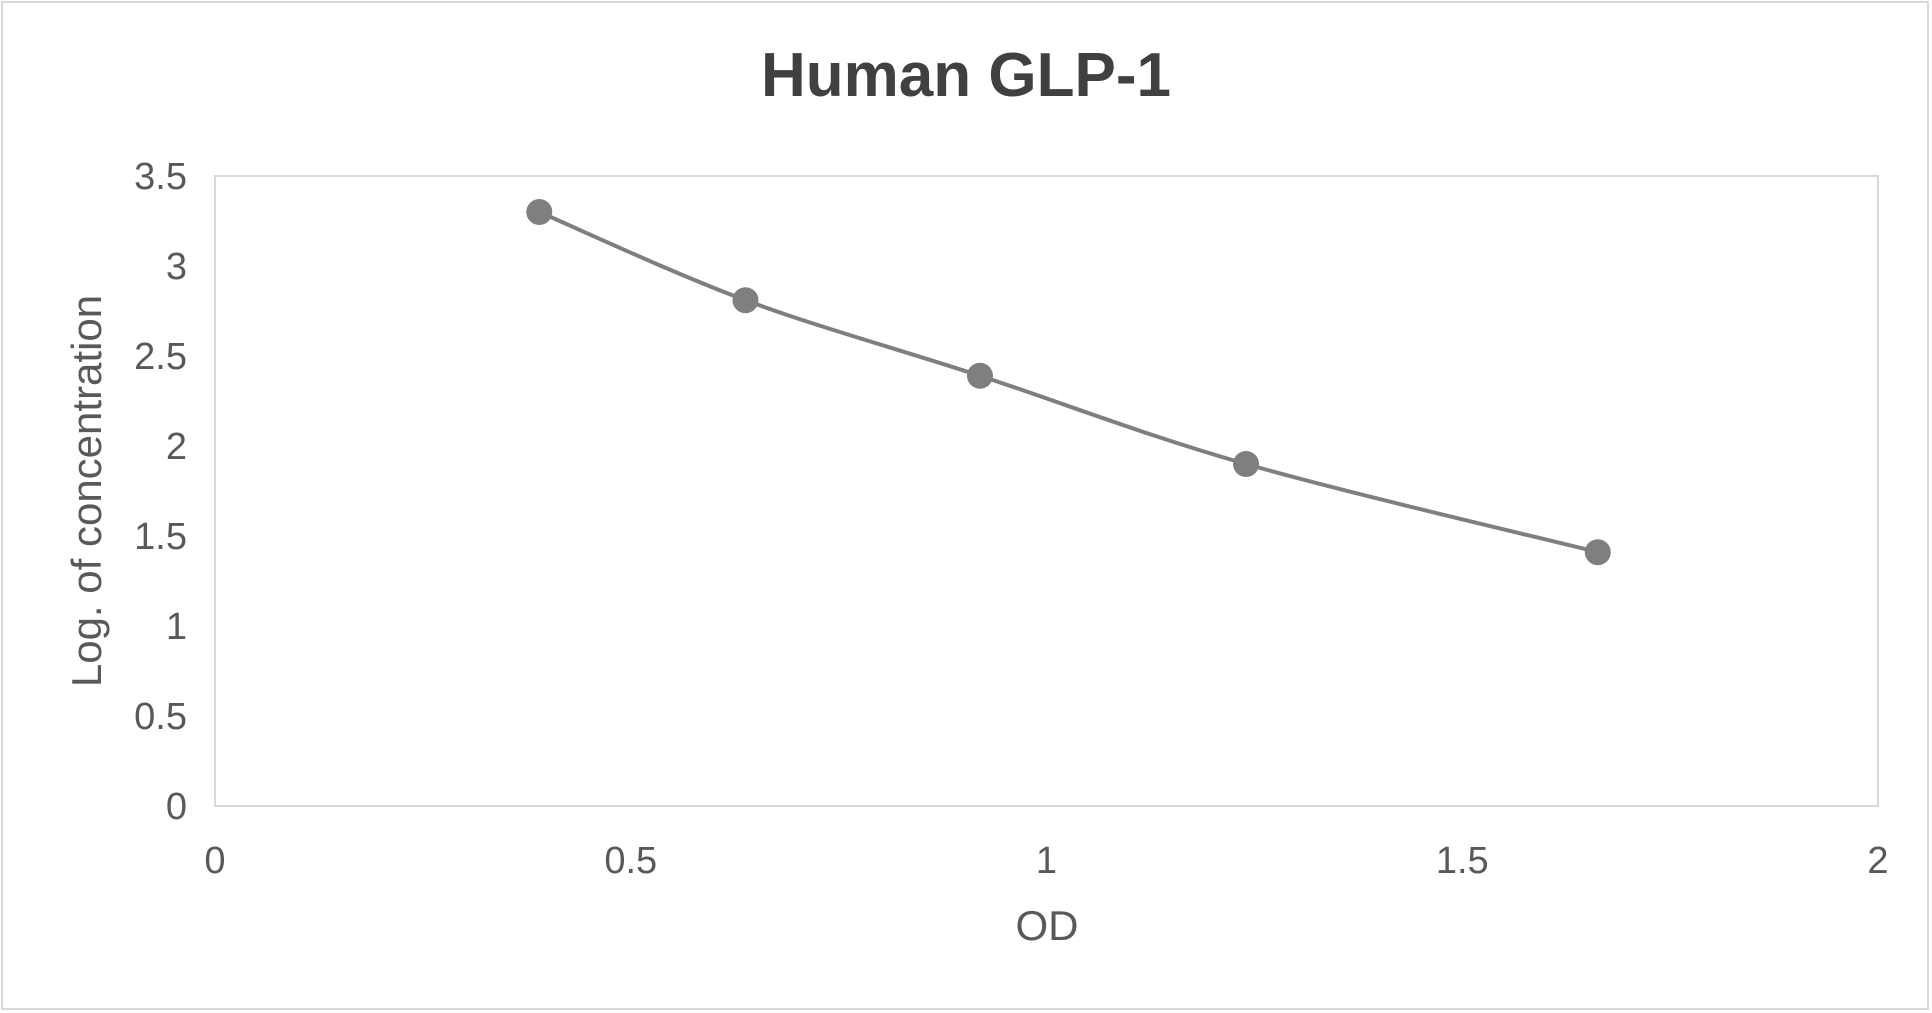  Describe the element at coordinates (1047, 925) in the screenshot. I see `x-axis-label: OD` at that location.